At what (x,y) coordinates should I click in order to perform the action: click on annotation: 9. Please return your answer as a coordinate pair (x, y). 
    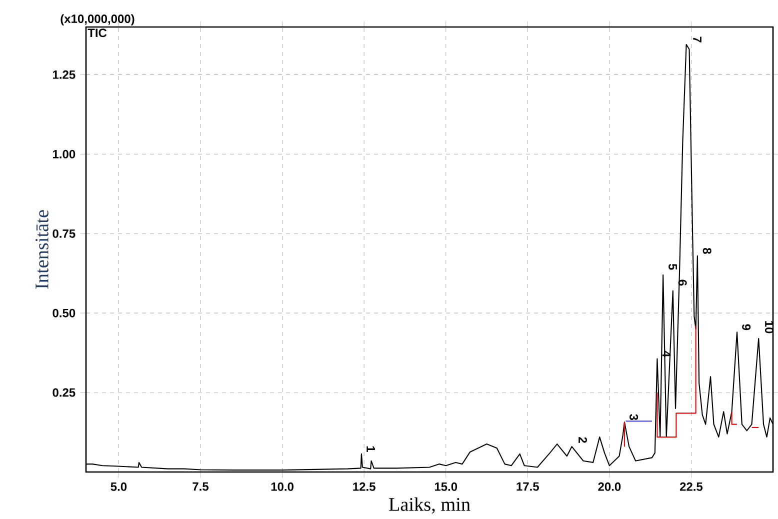
    Looking at the image, I should click on (746, 327).